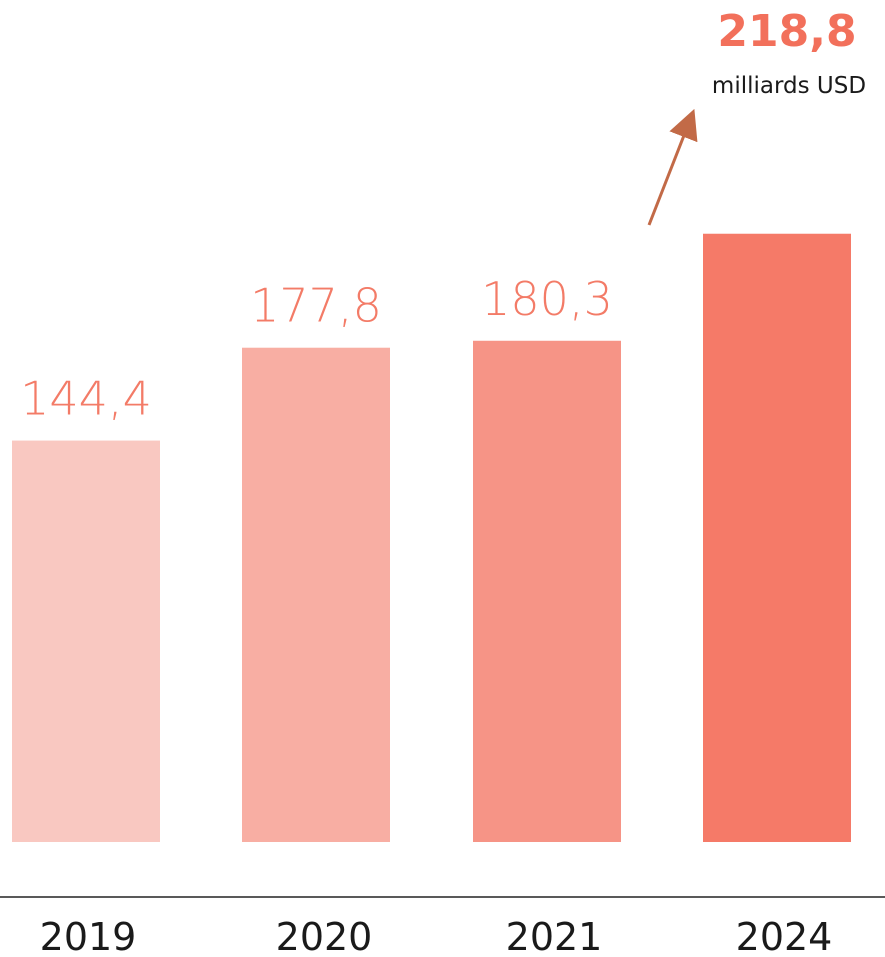 The image size is (885, 957). I want to click on category-label-2021: 2021, so click(554, 936).